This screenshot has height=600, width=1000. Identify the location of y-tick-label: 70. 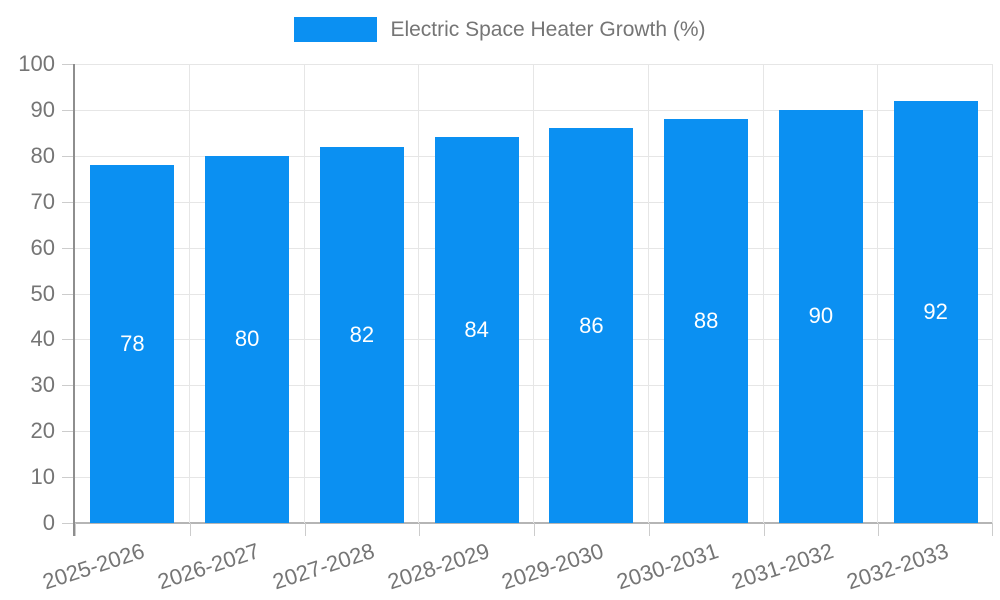
(42, 201).